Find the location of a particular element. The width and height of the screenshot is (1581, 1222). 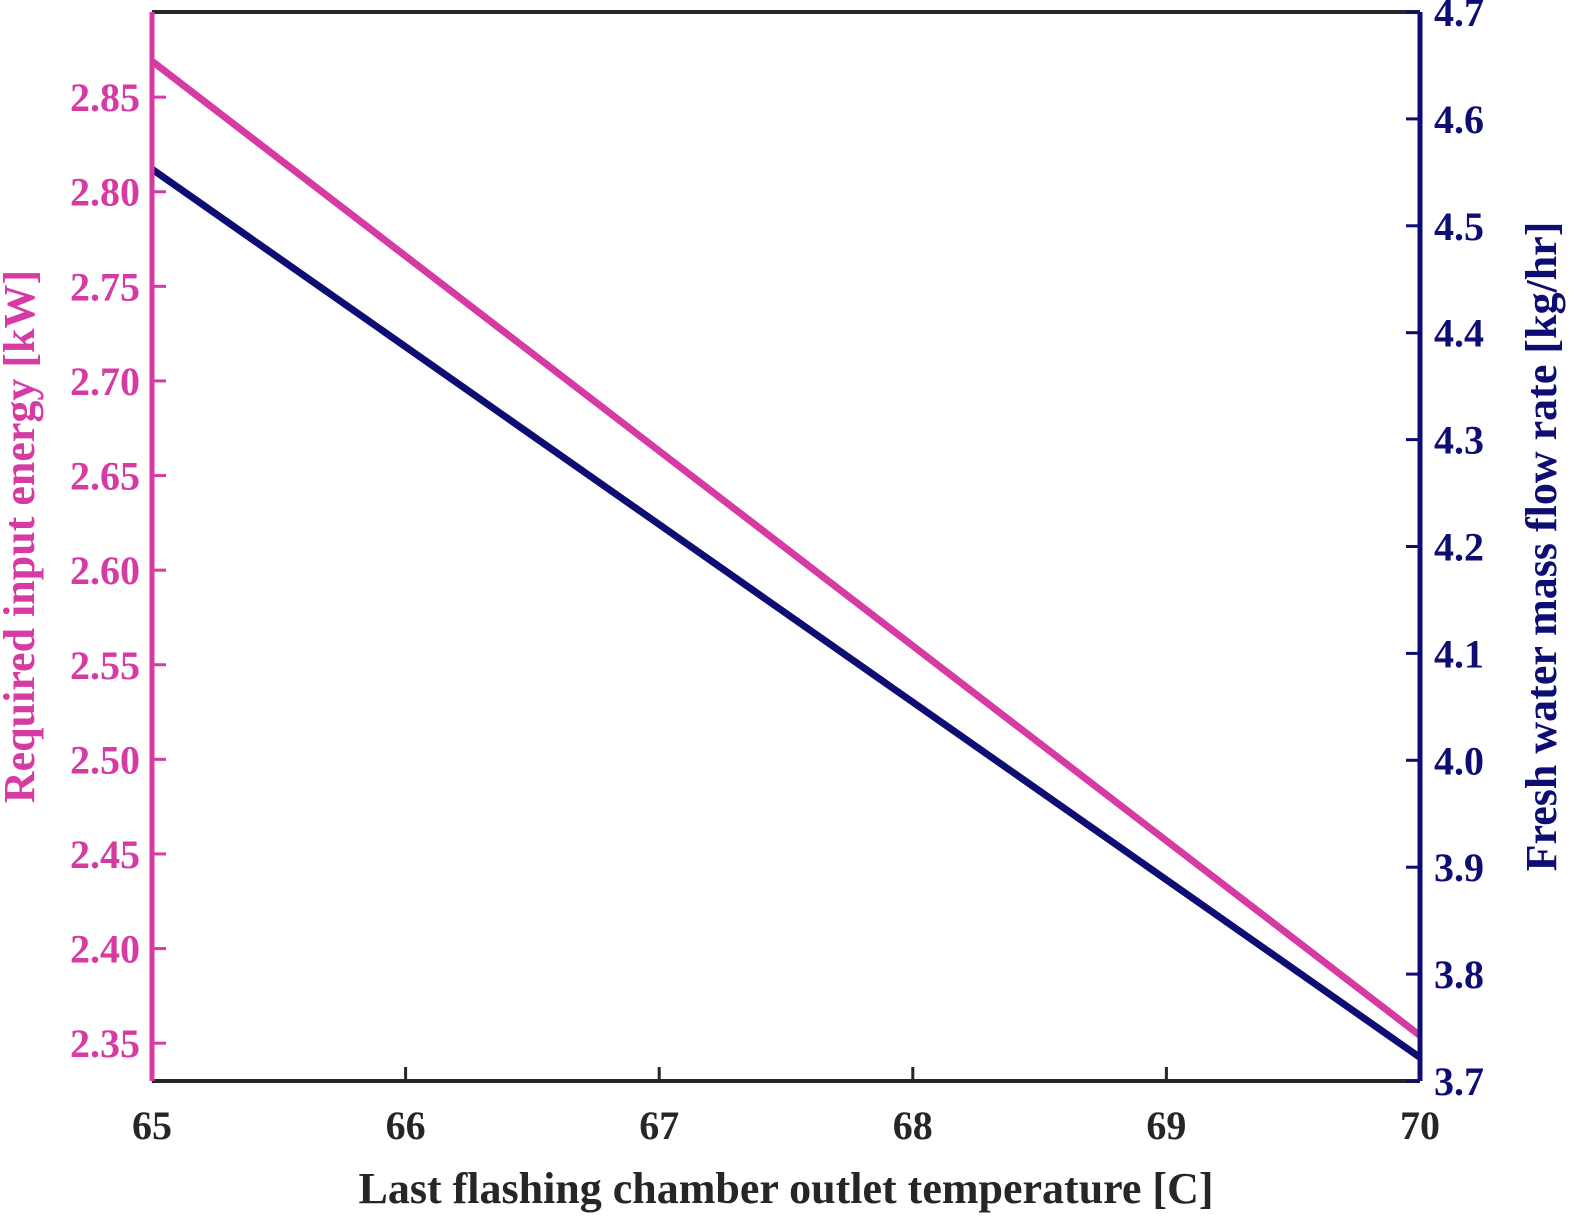

y-right-tick-label: 4.2 is located at coordinates (1459, 547).